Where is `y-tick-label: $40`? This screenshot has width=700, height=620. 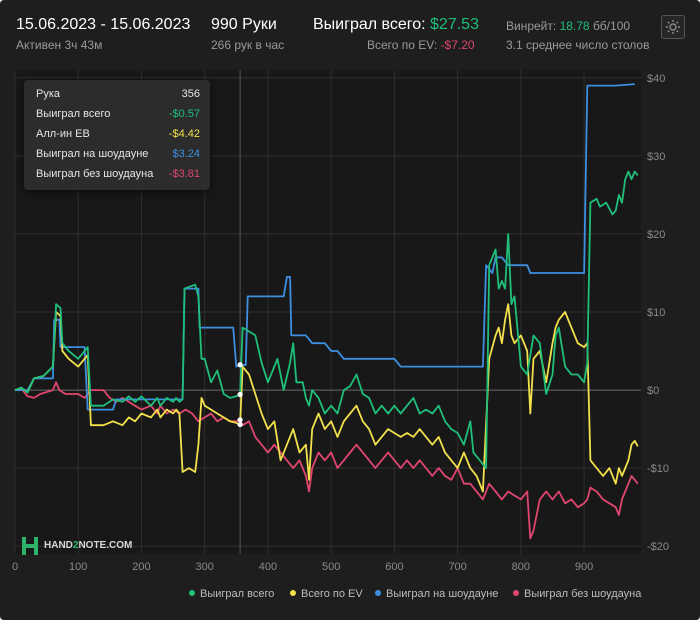 y-tick-label: $40 is located at coordinates (656, 79).